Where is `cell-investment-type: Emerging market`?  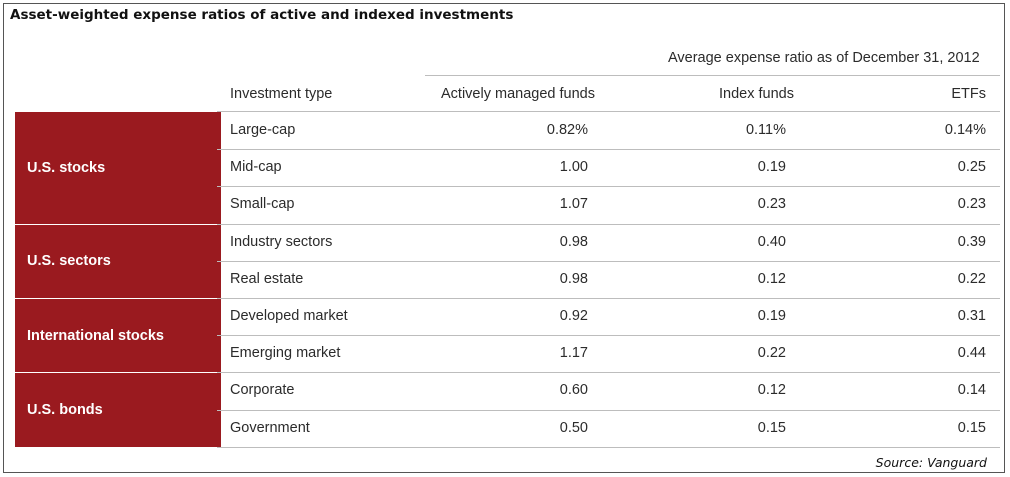 cell-investment-type: Emerging market is located at coordinates (285, 353).